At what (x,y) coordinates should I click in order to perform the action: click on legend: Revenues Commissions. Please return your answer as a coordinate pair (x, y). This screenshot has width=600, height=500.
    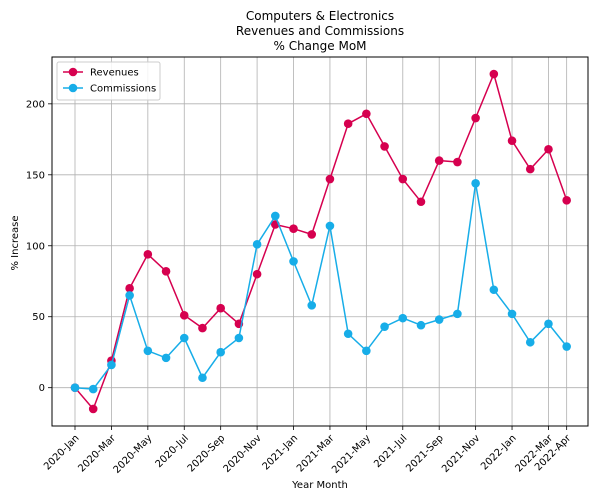
    Looking at the image, I should click on (108, 81).